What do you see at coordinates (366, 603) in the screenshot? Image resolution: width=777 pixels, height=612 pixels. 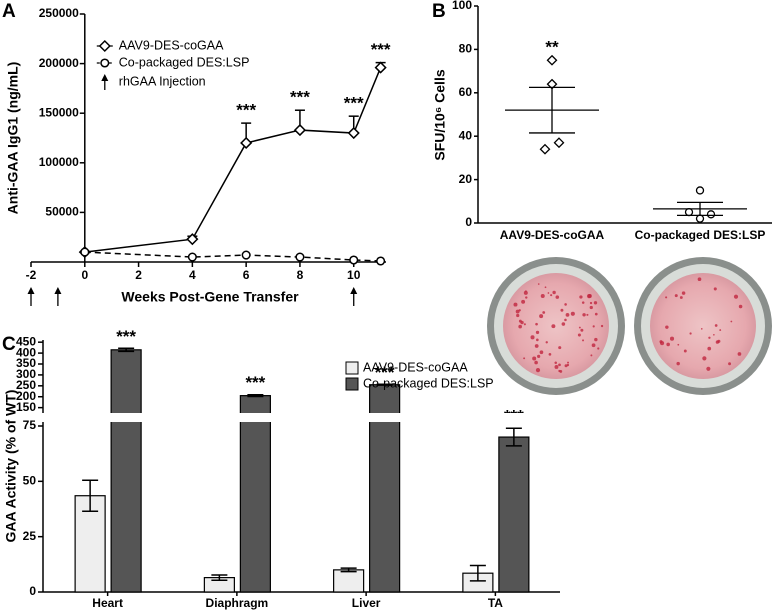 I see `x-tick-label: Liver` at bounding box center [366, 603].